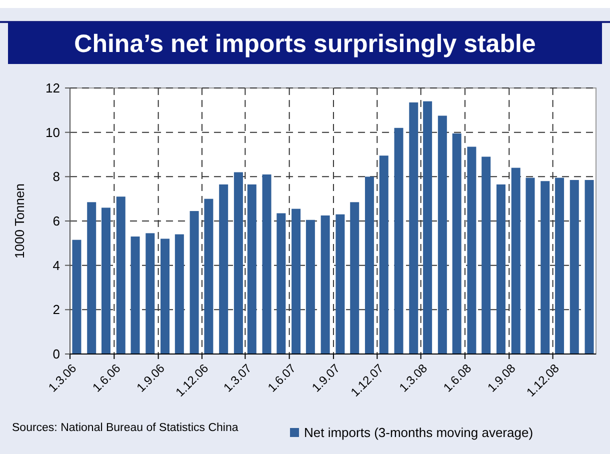 The width and height of the screenshot is (610, 454). What do you see at coordinates (53, 88) in the screenshot?
I see `y-tick-label: 12` at bounding box center [53, 88].